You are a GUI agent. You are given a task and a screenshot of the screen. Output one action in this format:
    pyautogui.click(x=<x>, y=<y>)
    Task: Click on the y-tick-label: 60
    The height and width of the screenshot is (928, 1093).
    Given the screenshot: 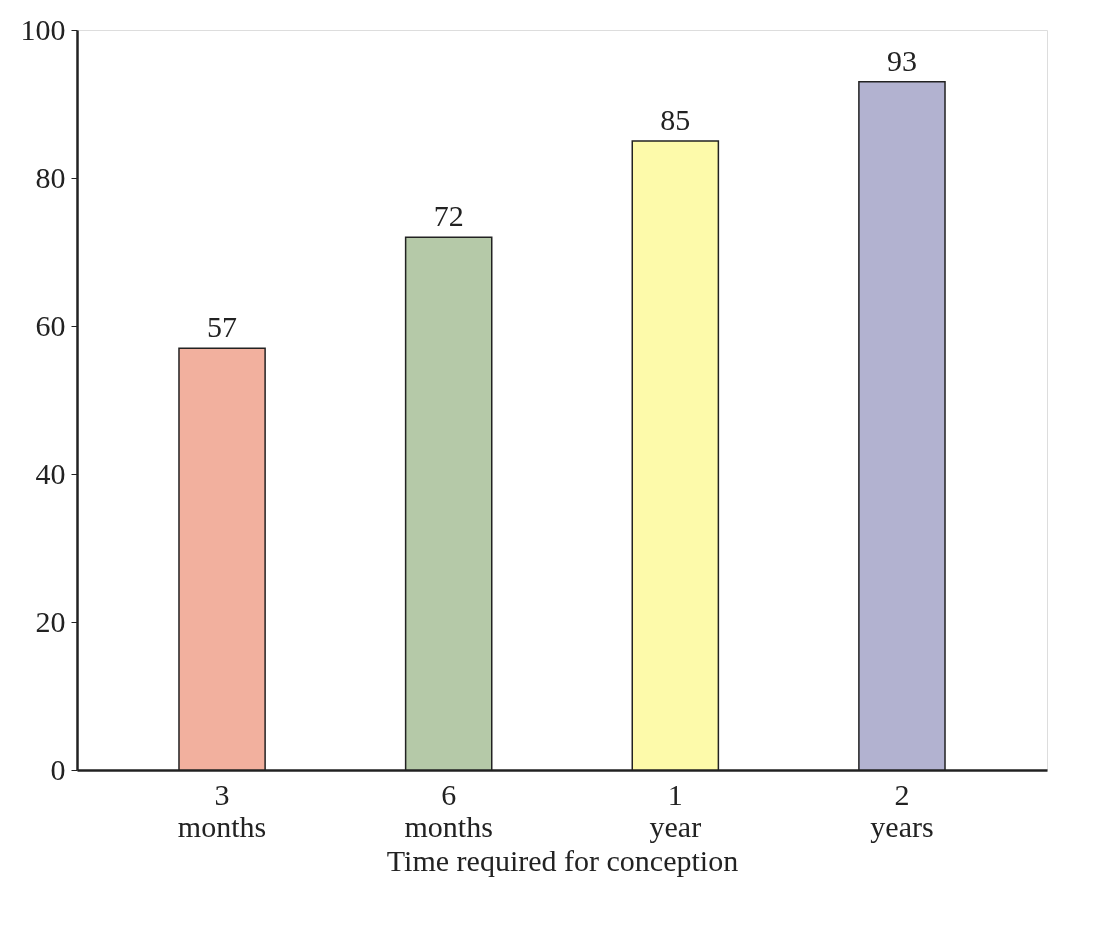 What is the action you would take?
    pyautogui.click(x=50, y=325)
    